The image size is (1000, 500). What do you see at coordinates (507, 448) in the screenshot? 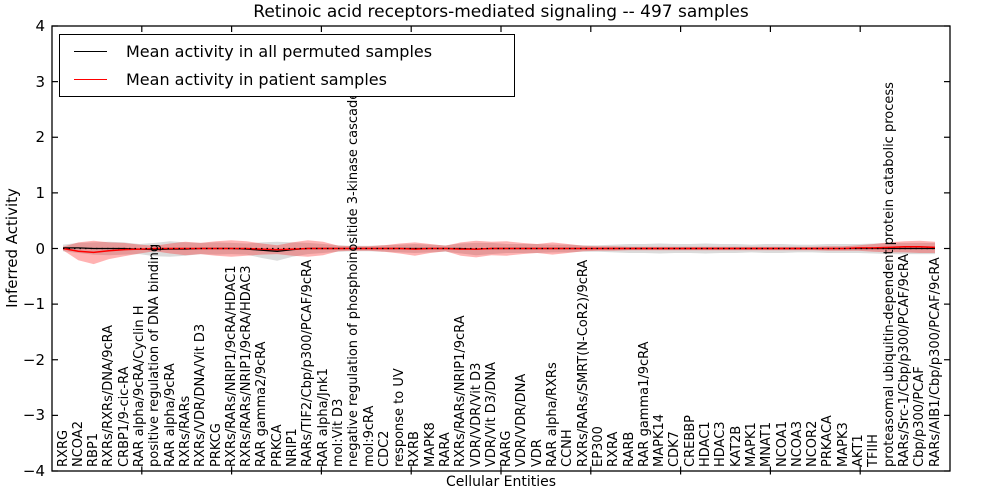
I see `x-tick-label: RARG` at bounding box center [507, 448].